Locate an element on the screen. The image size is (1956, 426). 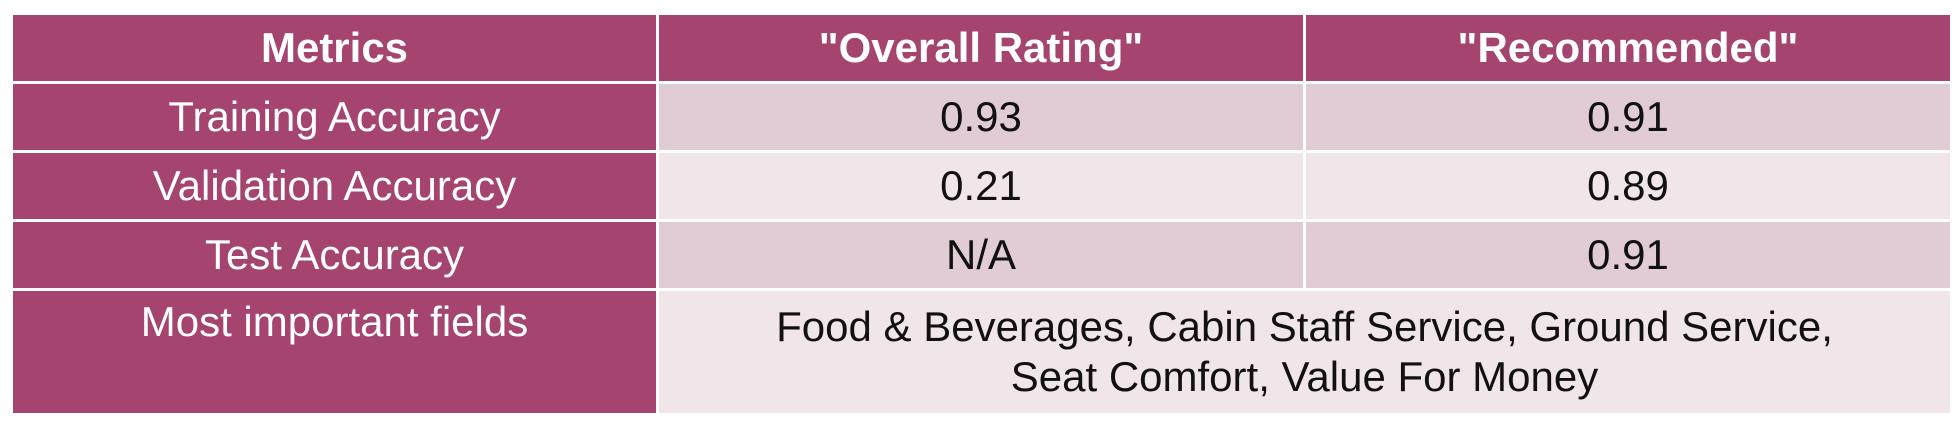
important-fields-line-2: Seat Comfort, Value For Money is located at coordinates (1304, 376).